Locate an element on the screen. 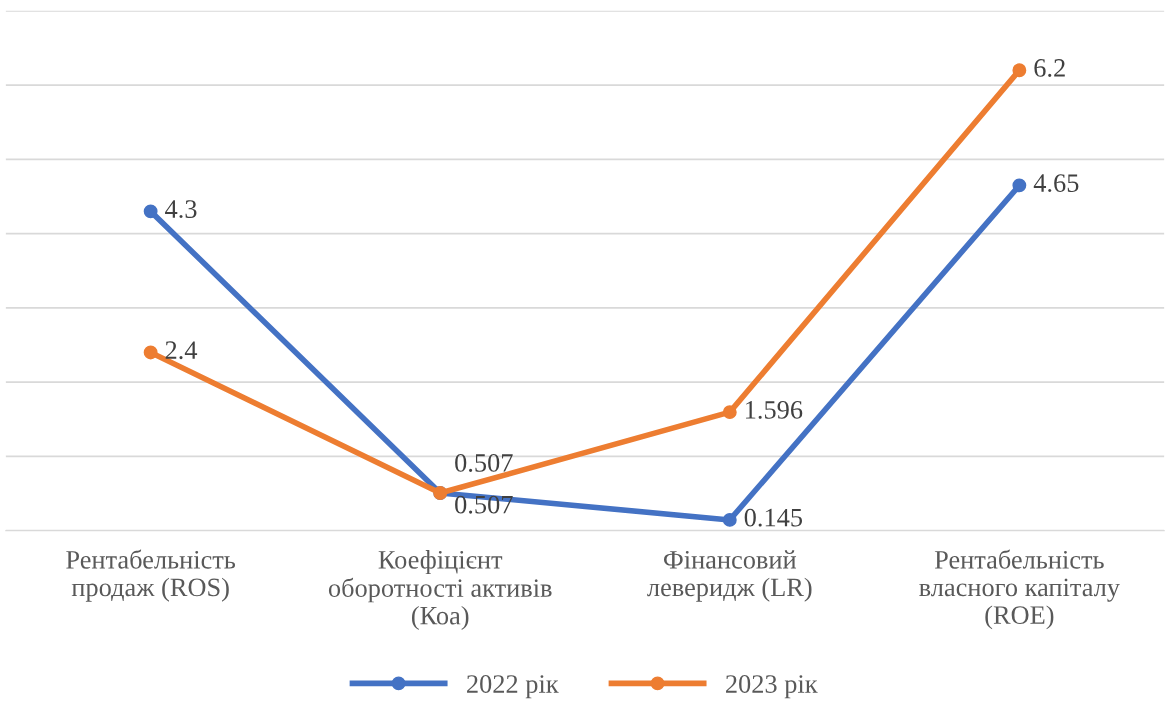  x-tick-label: Коефіцієнт оборотності активів (Коа) is located at coordinates (440, 590).